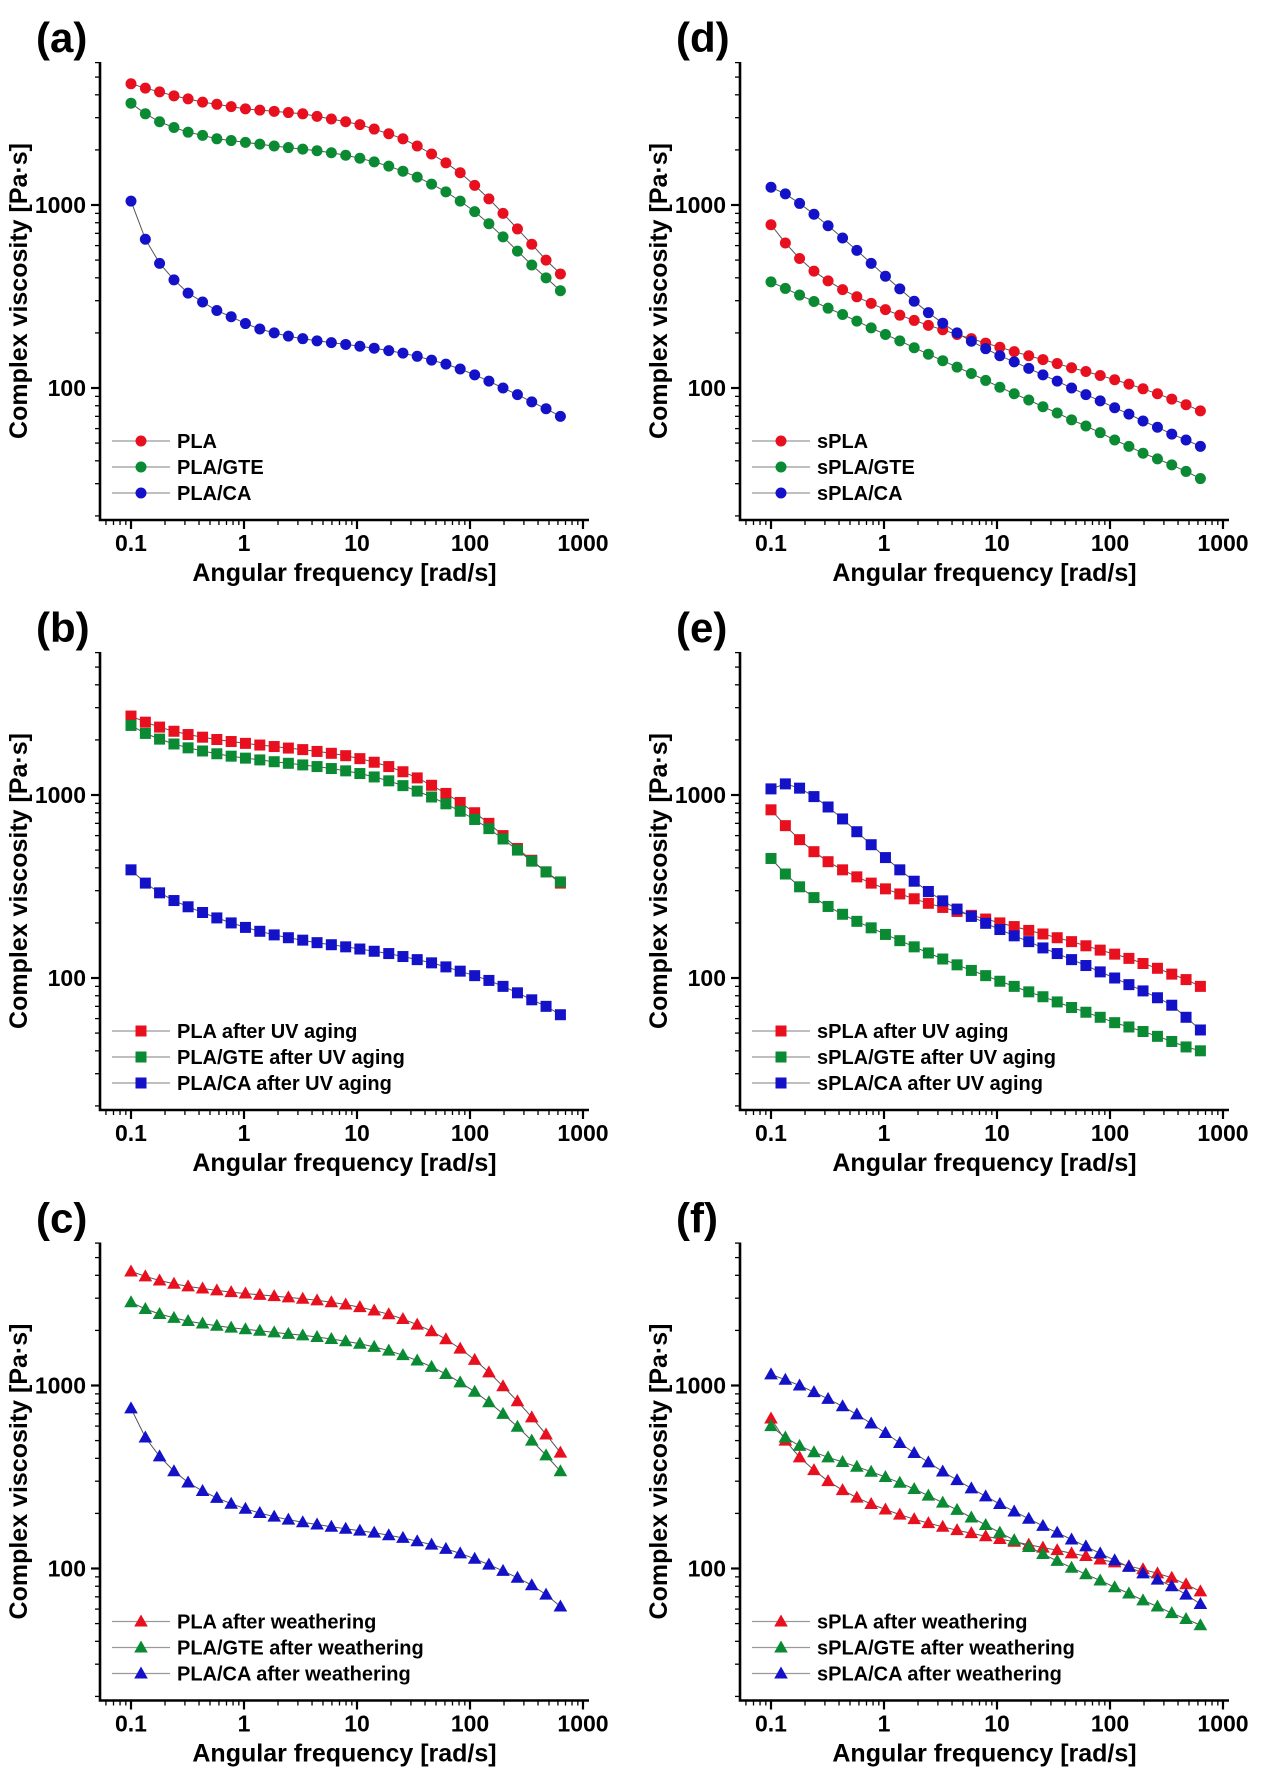 This screenshot has height=1771, width=1280. I want to click on legend: PLA PLA/GTE PLA/CA, so click(188, 468).